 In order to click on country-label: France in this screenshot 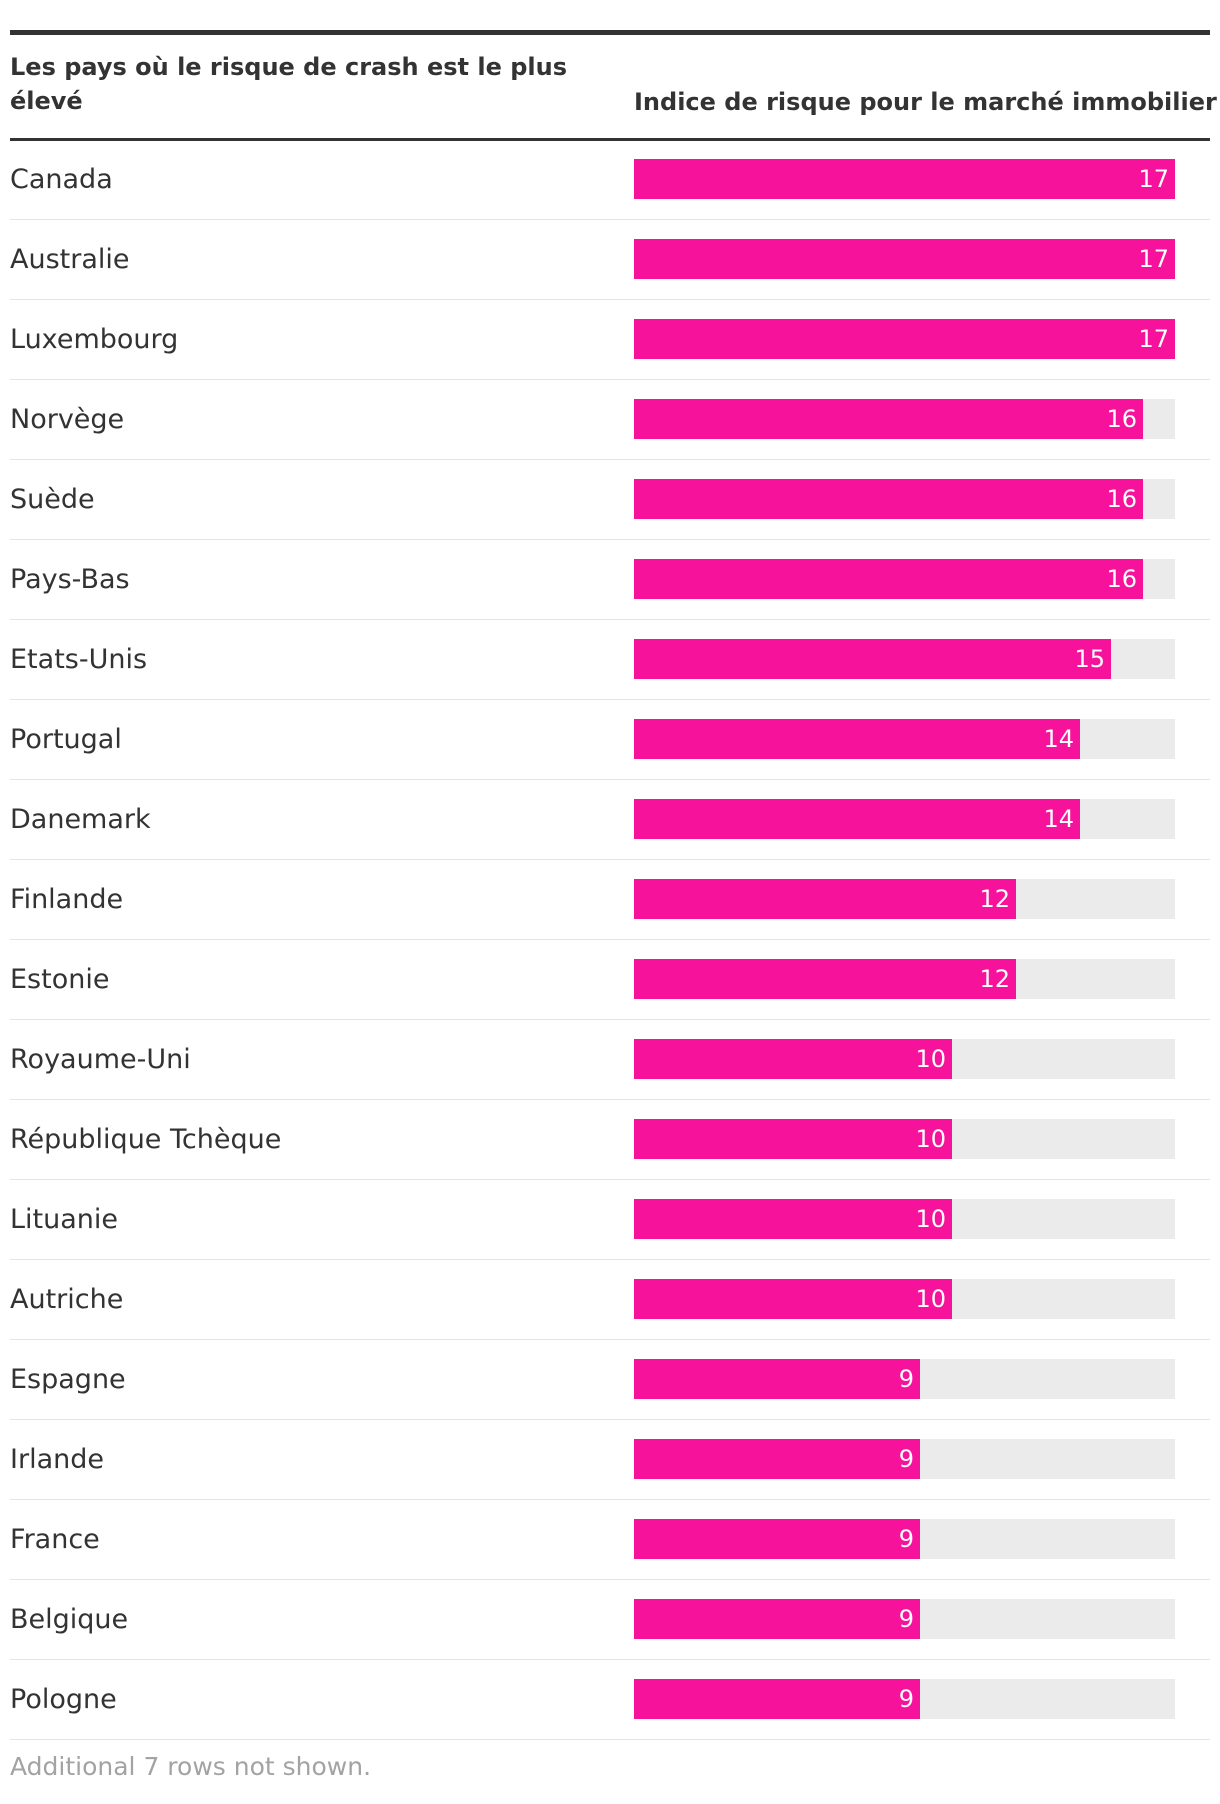, I will do `click(55, 1539)`.